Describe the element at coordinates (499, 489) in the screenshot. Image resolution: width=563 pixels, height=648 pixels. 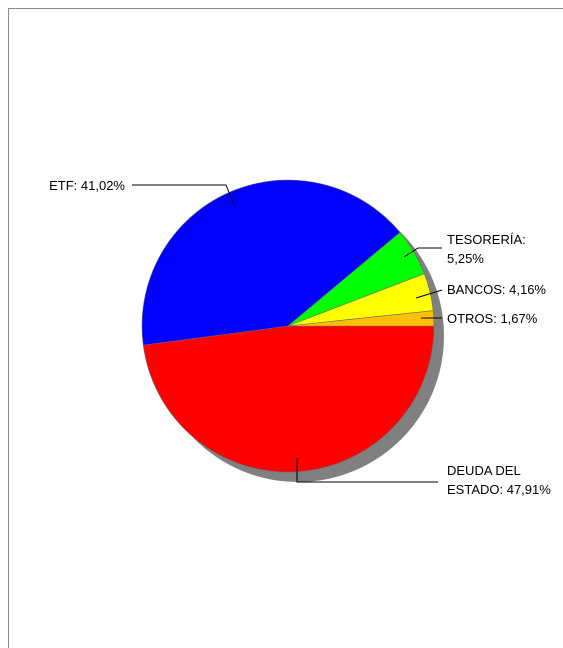
I see `slice-label-line: ESTADO: 47,91%` at that location.